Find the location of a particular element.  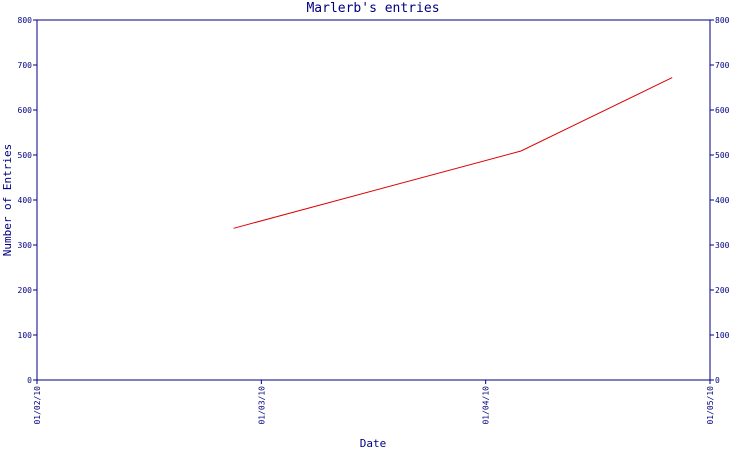

y-tick-label-right: 300 is located at coordinates (722, 245).